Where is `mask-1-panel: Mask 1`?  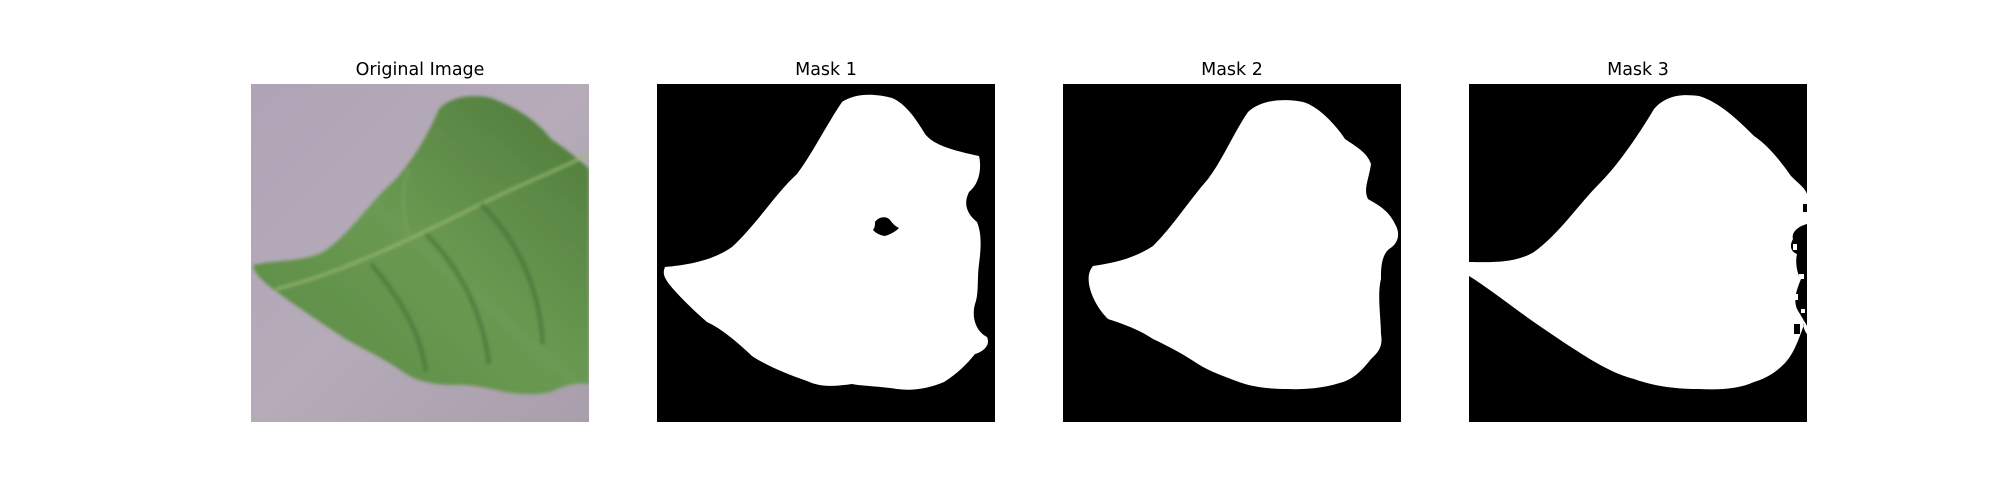 mask-1-panel: Mask 1 is located at coordinates (826, 215).